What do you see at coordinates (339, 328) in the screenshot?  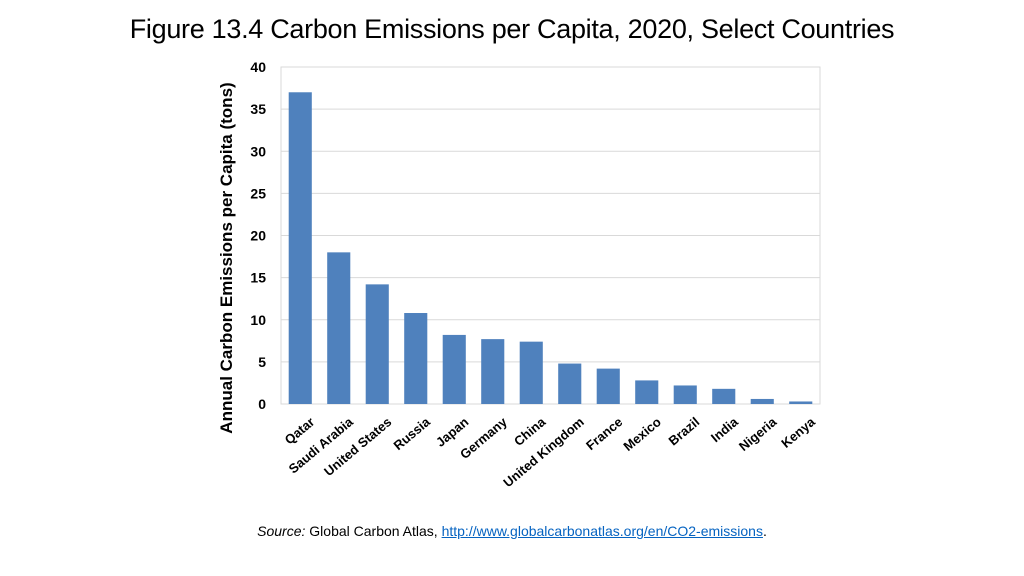 I see `bar-saudi-arabia` at bounding box center [339, 328].